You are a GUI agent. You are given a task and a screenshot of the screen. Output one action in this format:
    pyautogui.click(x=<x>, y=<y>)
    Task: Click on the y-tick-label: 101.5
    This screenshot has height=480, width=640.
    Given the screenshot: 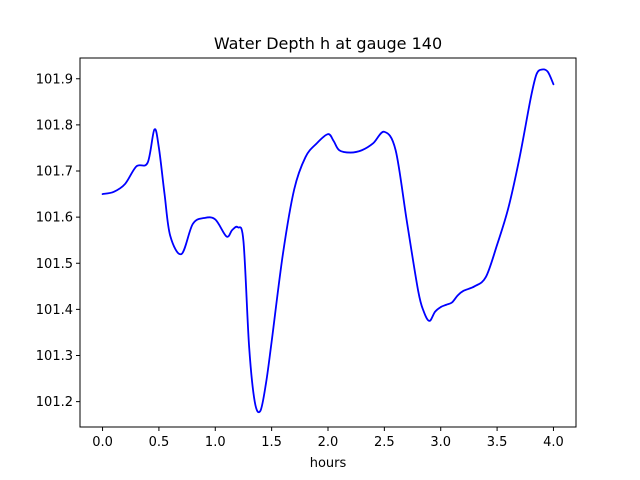 What is the action you would take?
    pyautogui.click(x=54, y=264)
    